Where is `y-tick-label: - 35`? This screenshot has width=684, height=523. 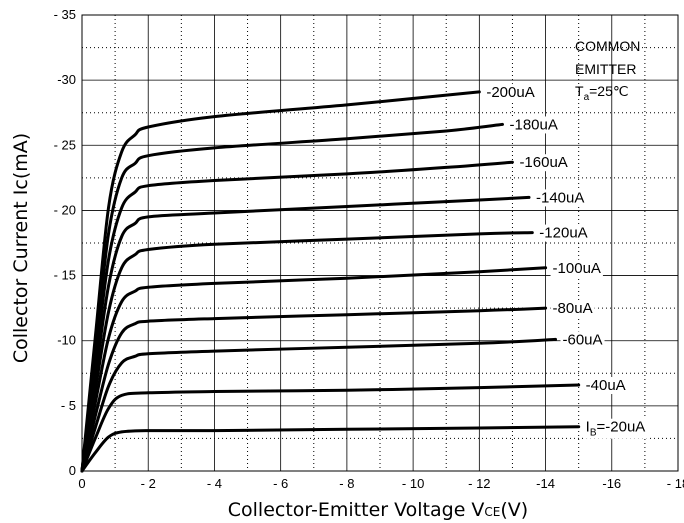 y-tick-label: - 35 is located at coordinates (65, 14).